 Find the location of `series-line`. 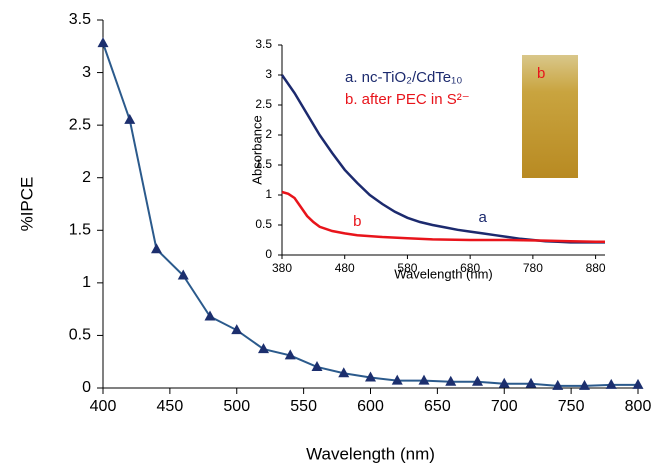

series-line is located at coordinates (443, 217).